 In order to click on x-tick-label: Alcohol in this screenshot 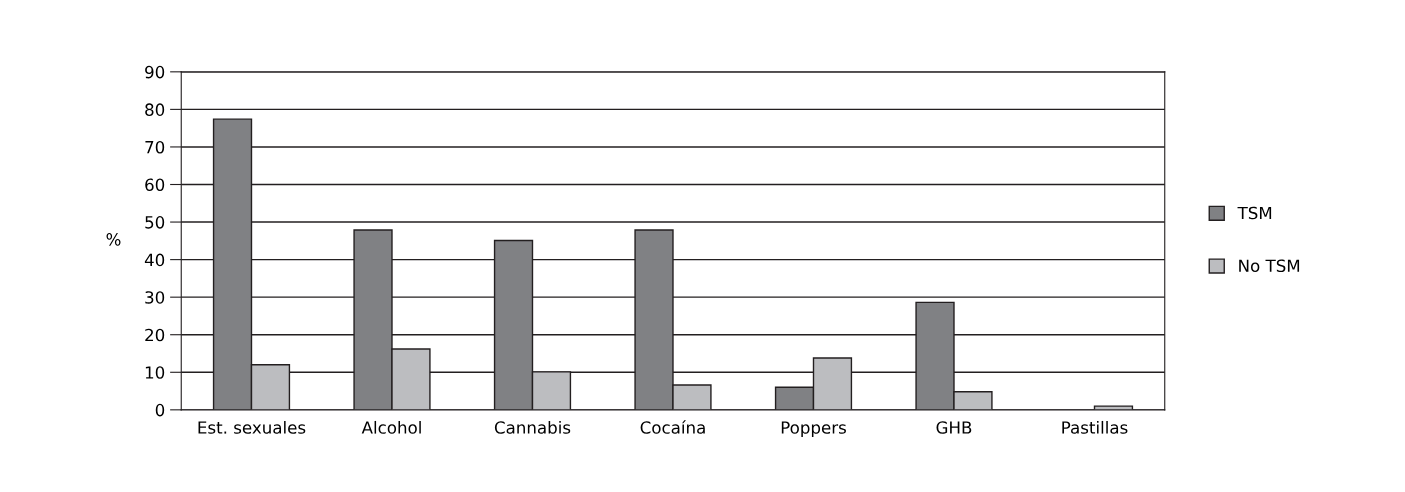, I will do `click(391, 427)`.